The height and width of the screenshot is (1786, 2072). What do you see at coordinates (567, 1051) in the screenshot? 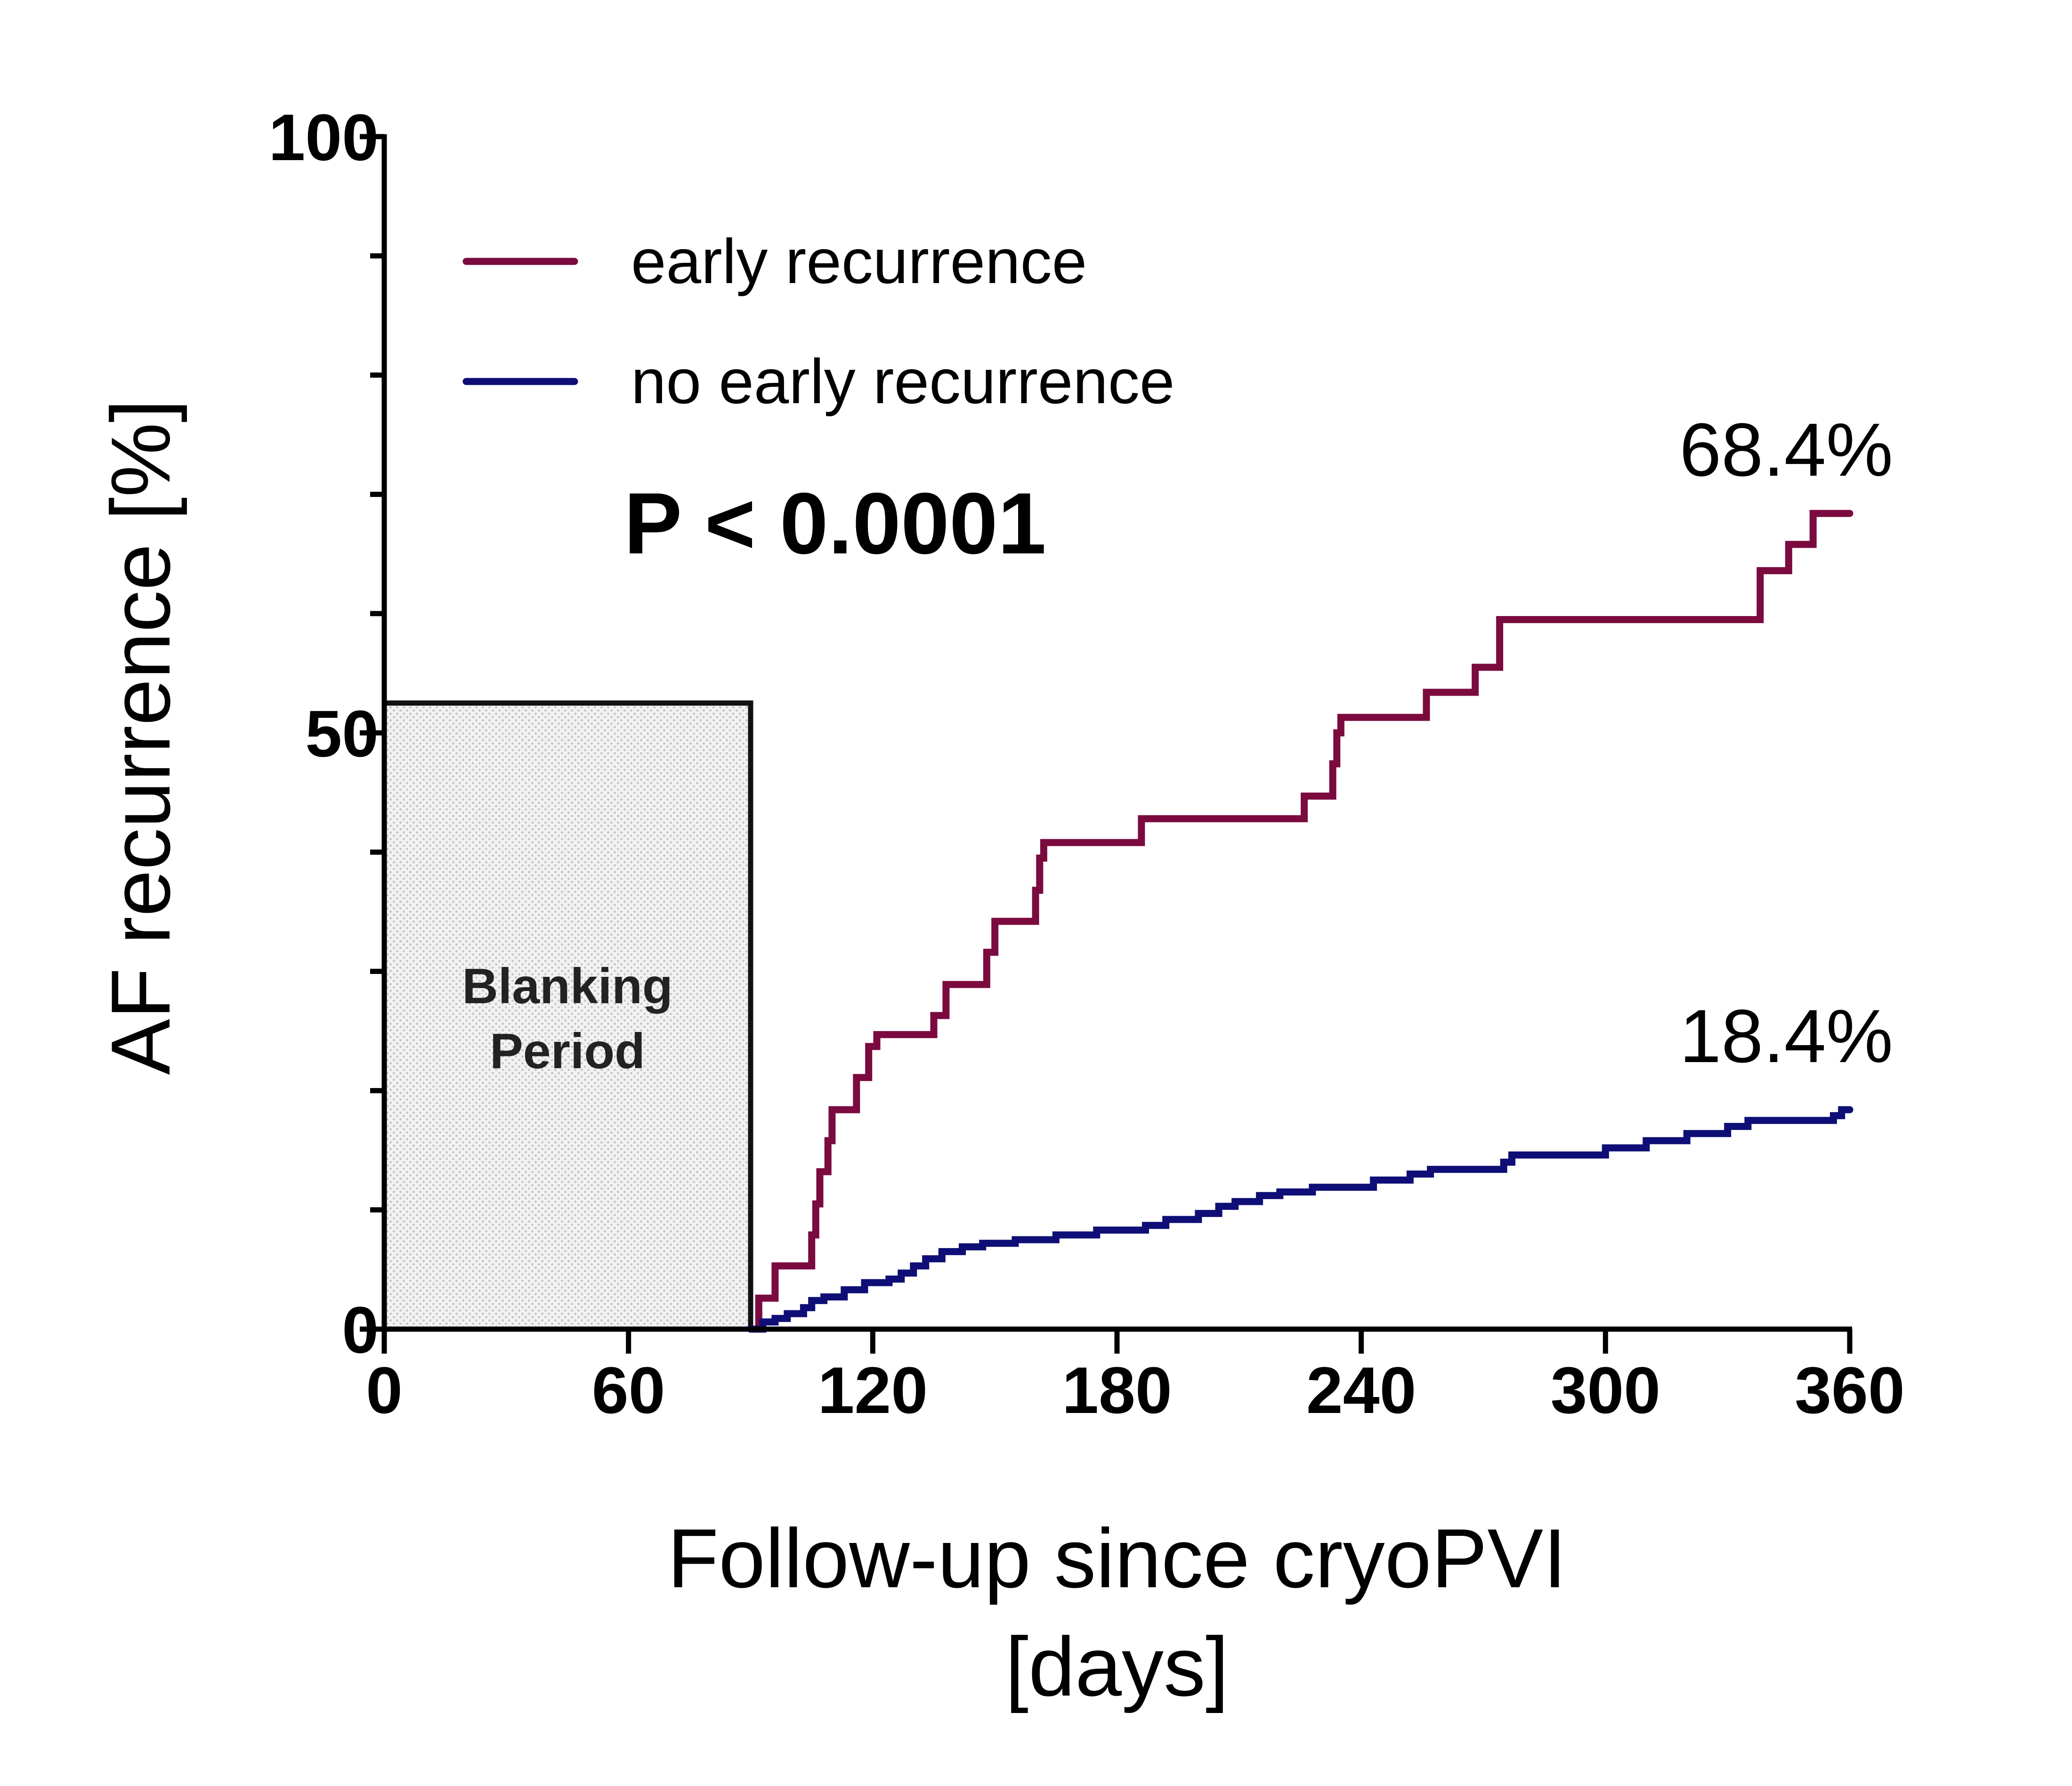
I see `blanking-label-line2: Period` at bounding box center [567, 1051].